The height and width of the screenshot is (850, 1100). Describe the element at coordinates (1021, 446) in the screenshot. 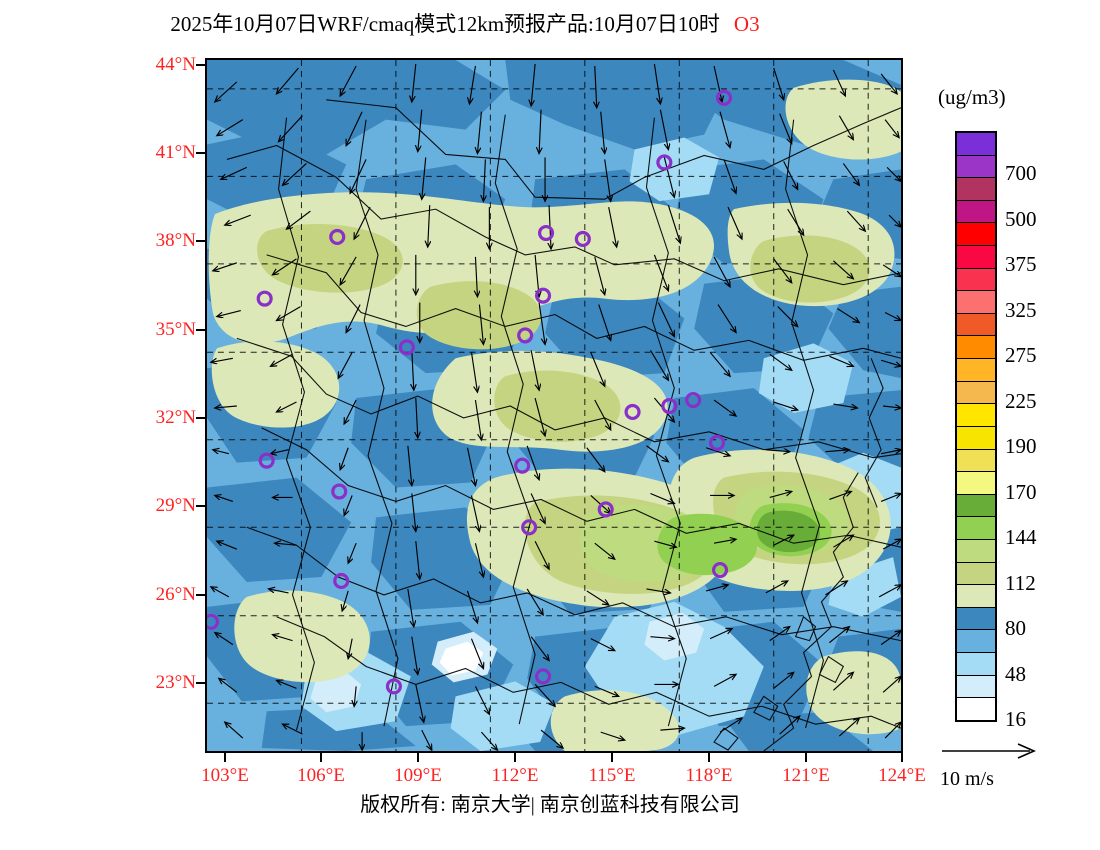

I see `colorbar-tick-190: 190` at that location.